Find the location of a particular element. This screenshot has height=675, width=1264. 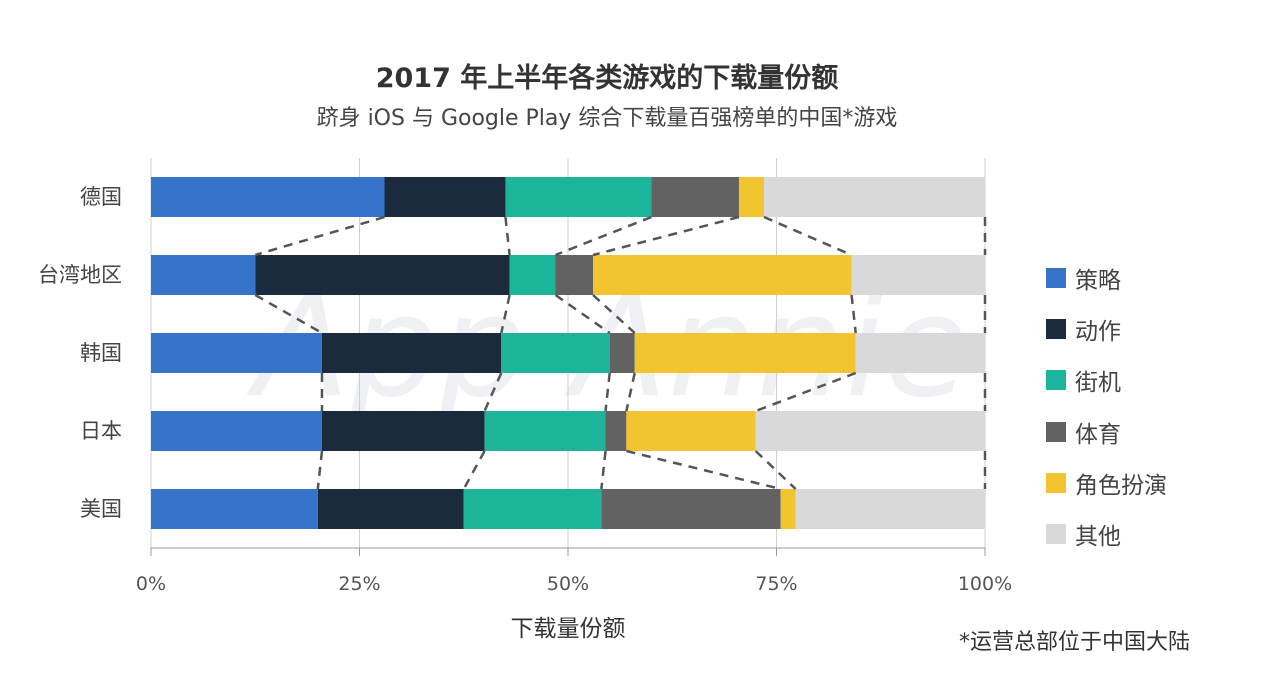

legend-label: 角色扮演 is located at coordinates (1121, 485).